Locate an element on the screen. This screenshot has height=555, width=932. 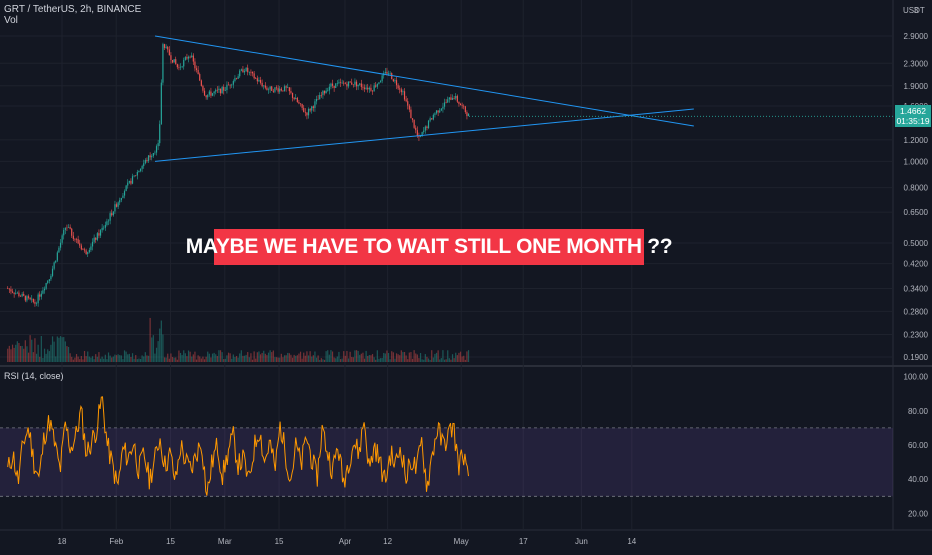
time-tick-label: 15 is located at coordinates (170, 541).